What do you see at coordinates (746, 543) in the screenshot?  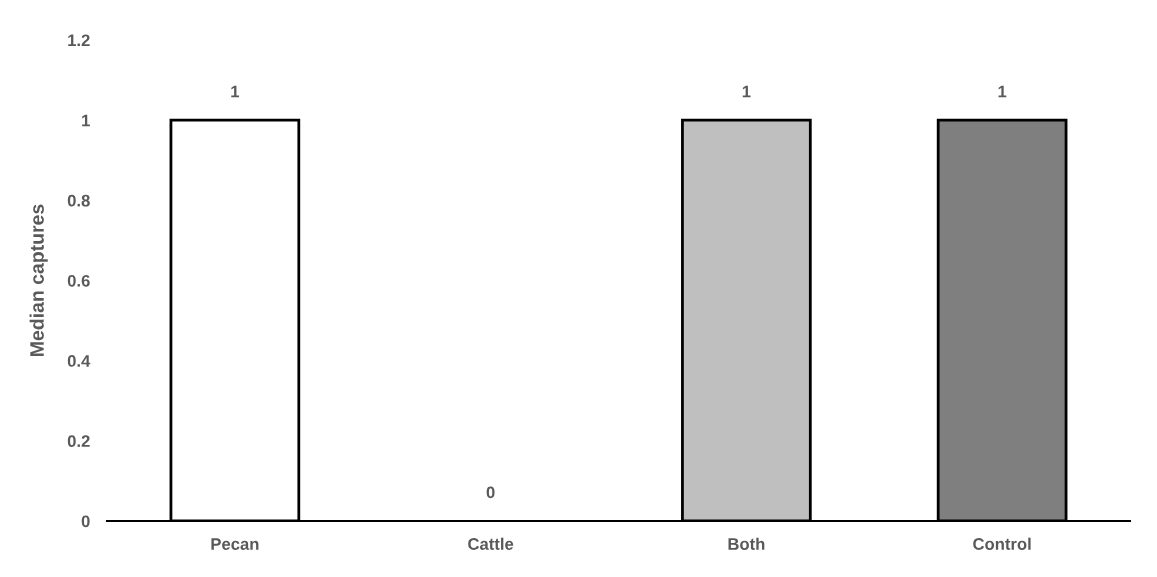 I see `x-tick-label: Both` at bounding box center [746, 543].